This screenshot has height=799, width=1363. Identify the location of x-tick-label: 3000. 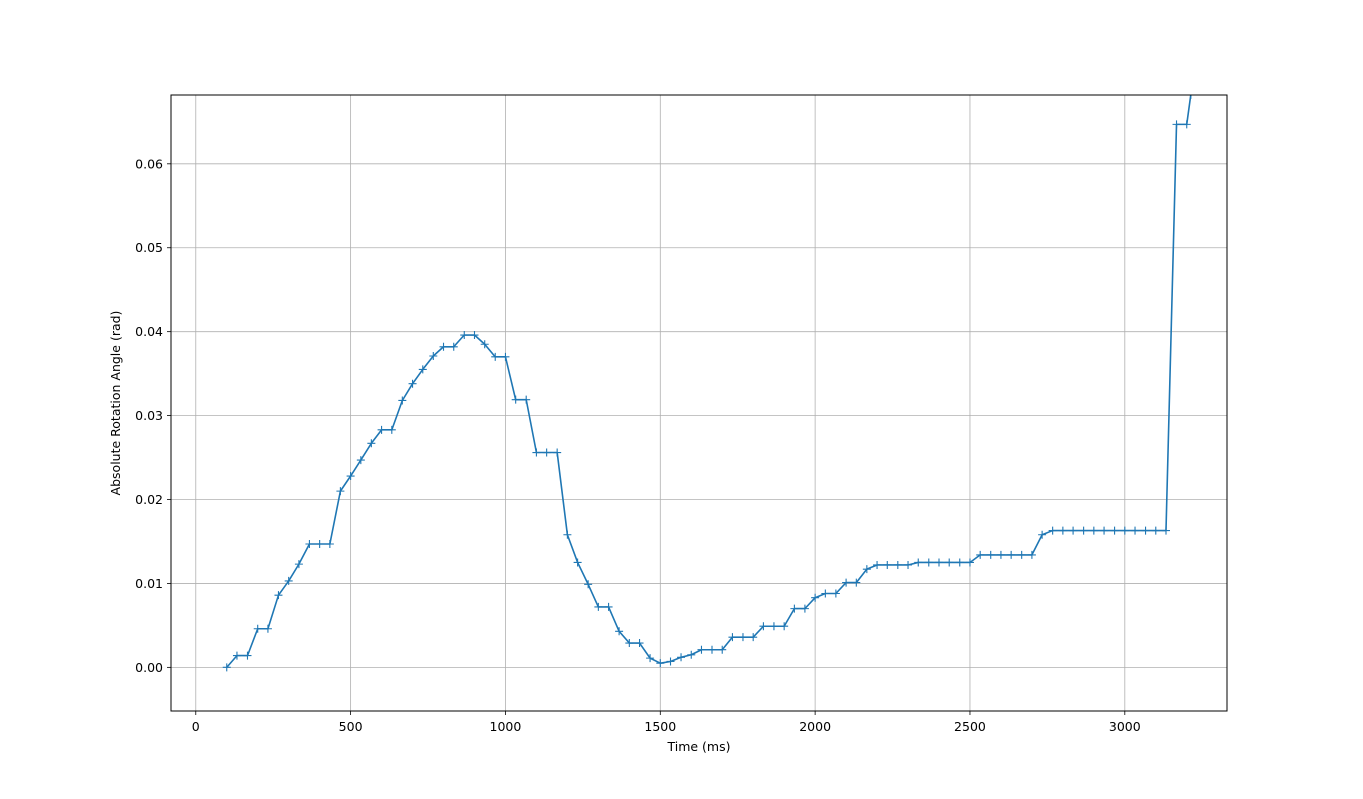
(1125, 726).